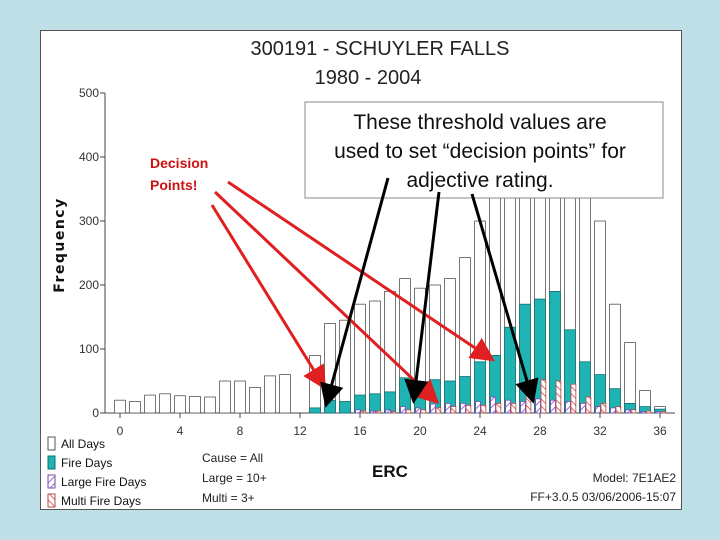  I want to click on callout-arrows, so click(429, 292).